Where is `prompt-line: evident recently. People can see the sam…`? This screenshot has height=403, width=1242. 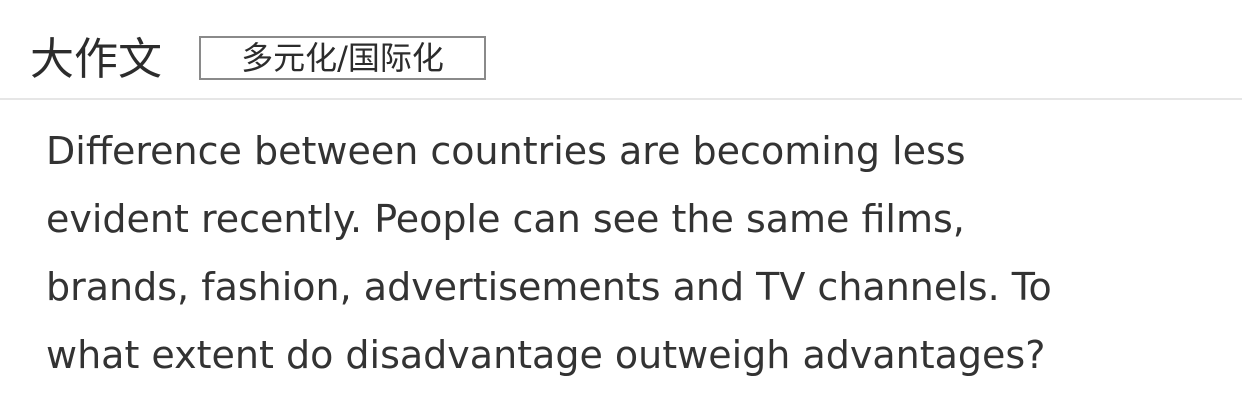
prompt-line: evident recently. People can see the sam… is located at coordinates (505, 219).